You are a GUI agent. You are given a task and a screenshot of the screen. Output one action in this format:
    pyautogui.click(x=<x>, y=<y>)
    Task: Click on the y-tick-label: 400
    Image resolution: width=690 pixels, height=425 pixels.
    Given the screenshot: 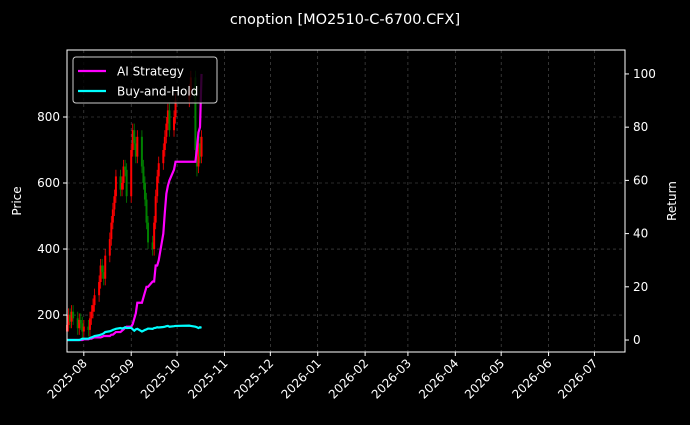 What is the action you would take?
    pyautogui.click(x=48, y=249)
    